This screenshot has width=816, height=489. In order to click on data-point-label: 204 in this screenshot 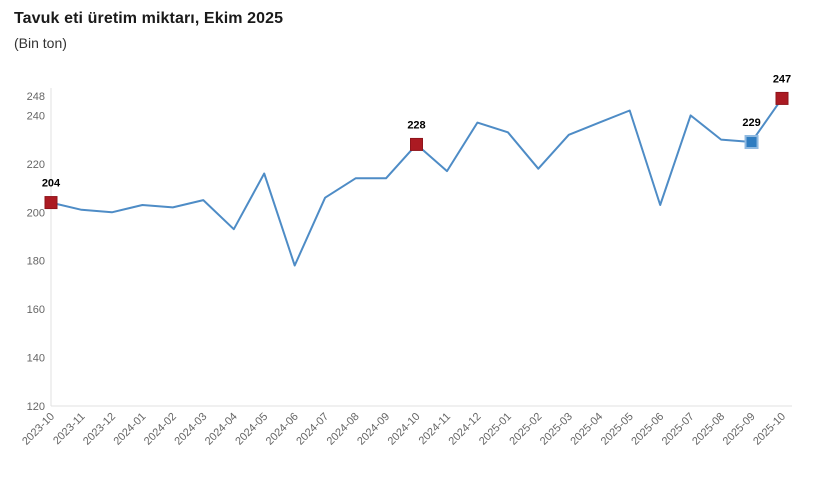, I will do `click(51, 184)`.